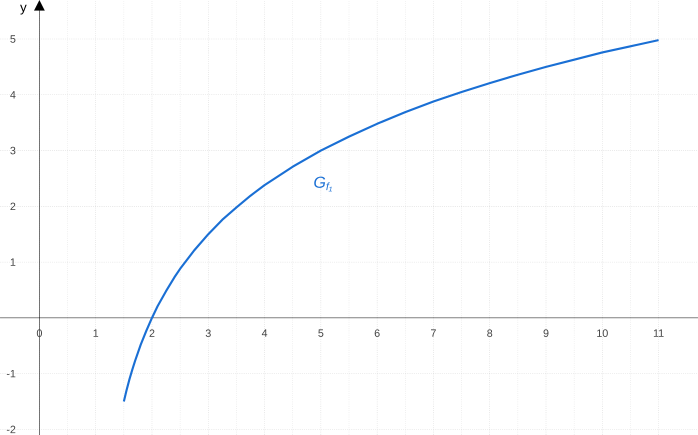 The height and width of the screenshot is (435, 698). Describe the element at coordinates (265, 333) in the screenshot. I see `x-tick-label: 4` at that location.